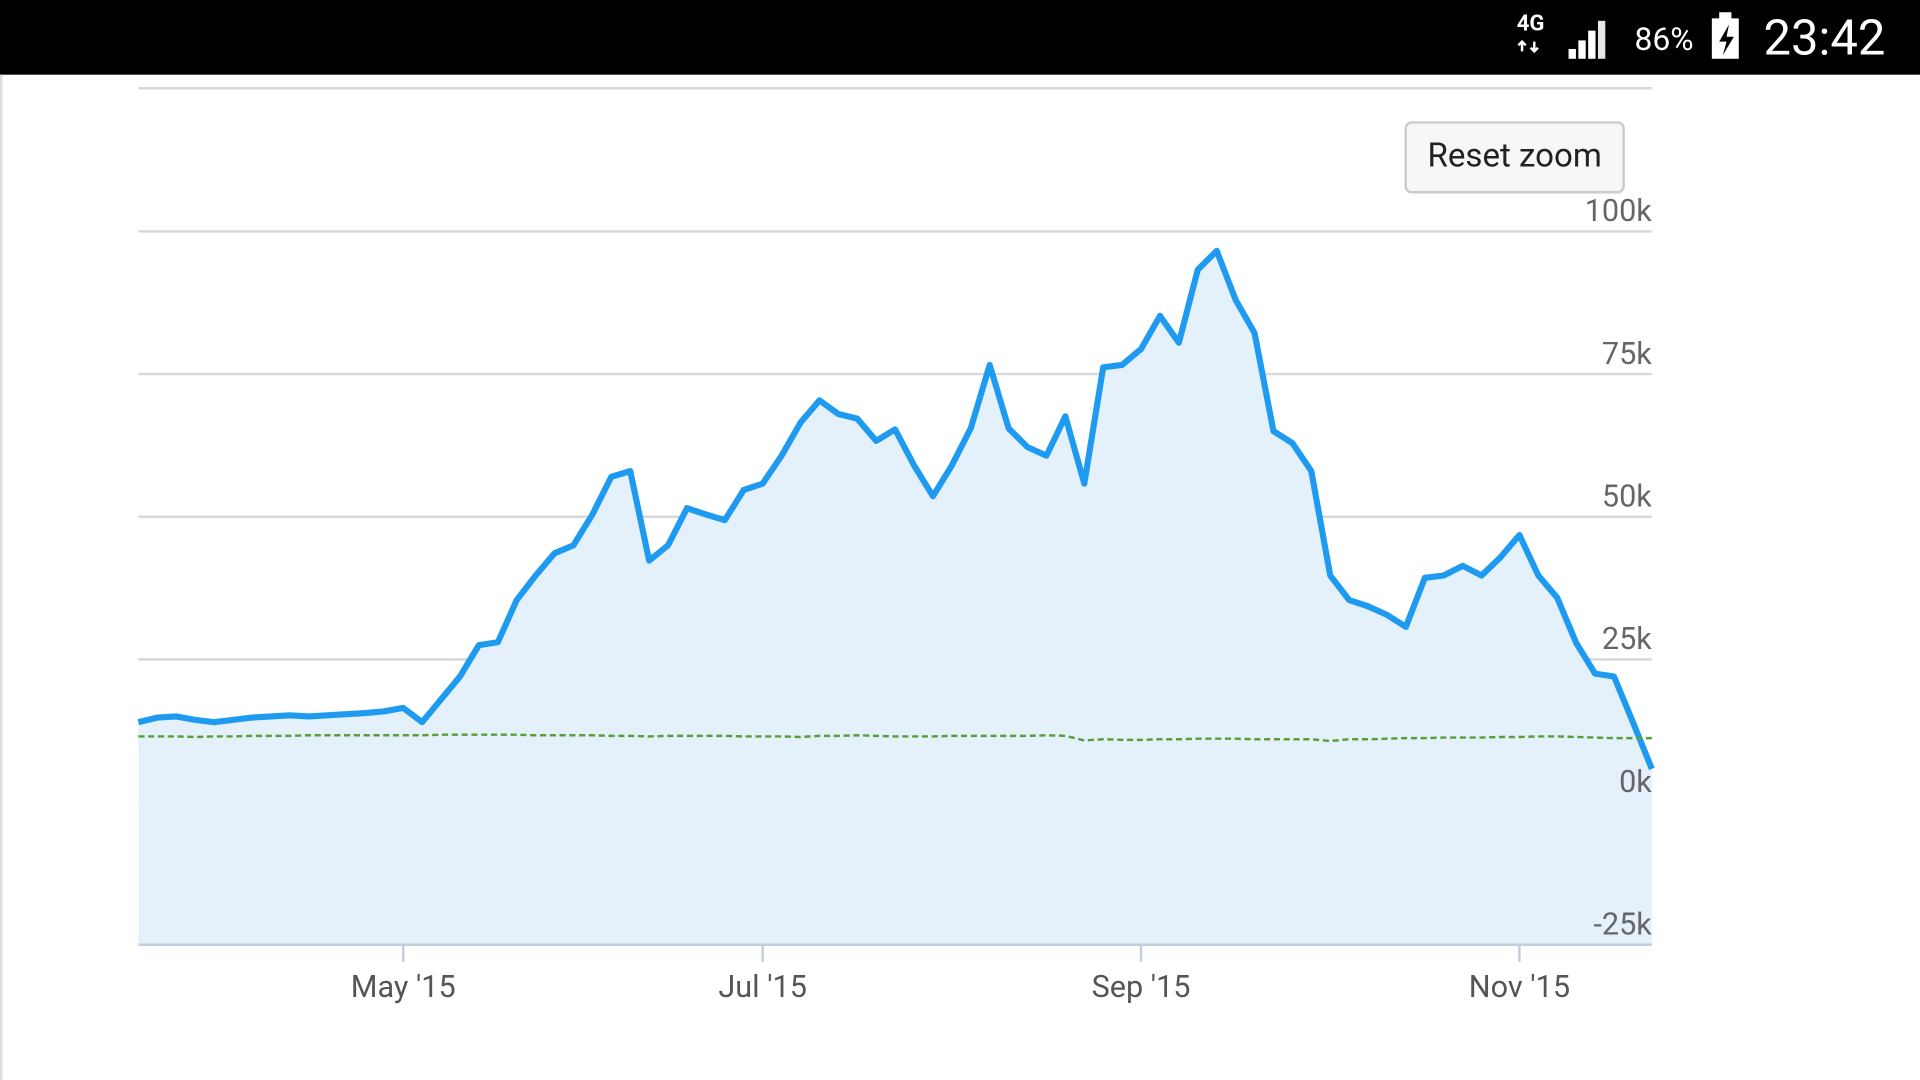 Image resolution: width=1920 pixels, height=1080 pixels. I want to click on battery-percent: 86%, so click(1664, 39).